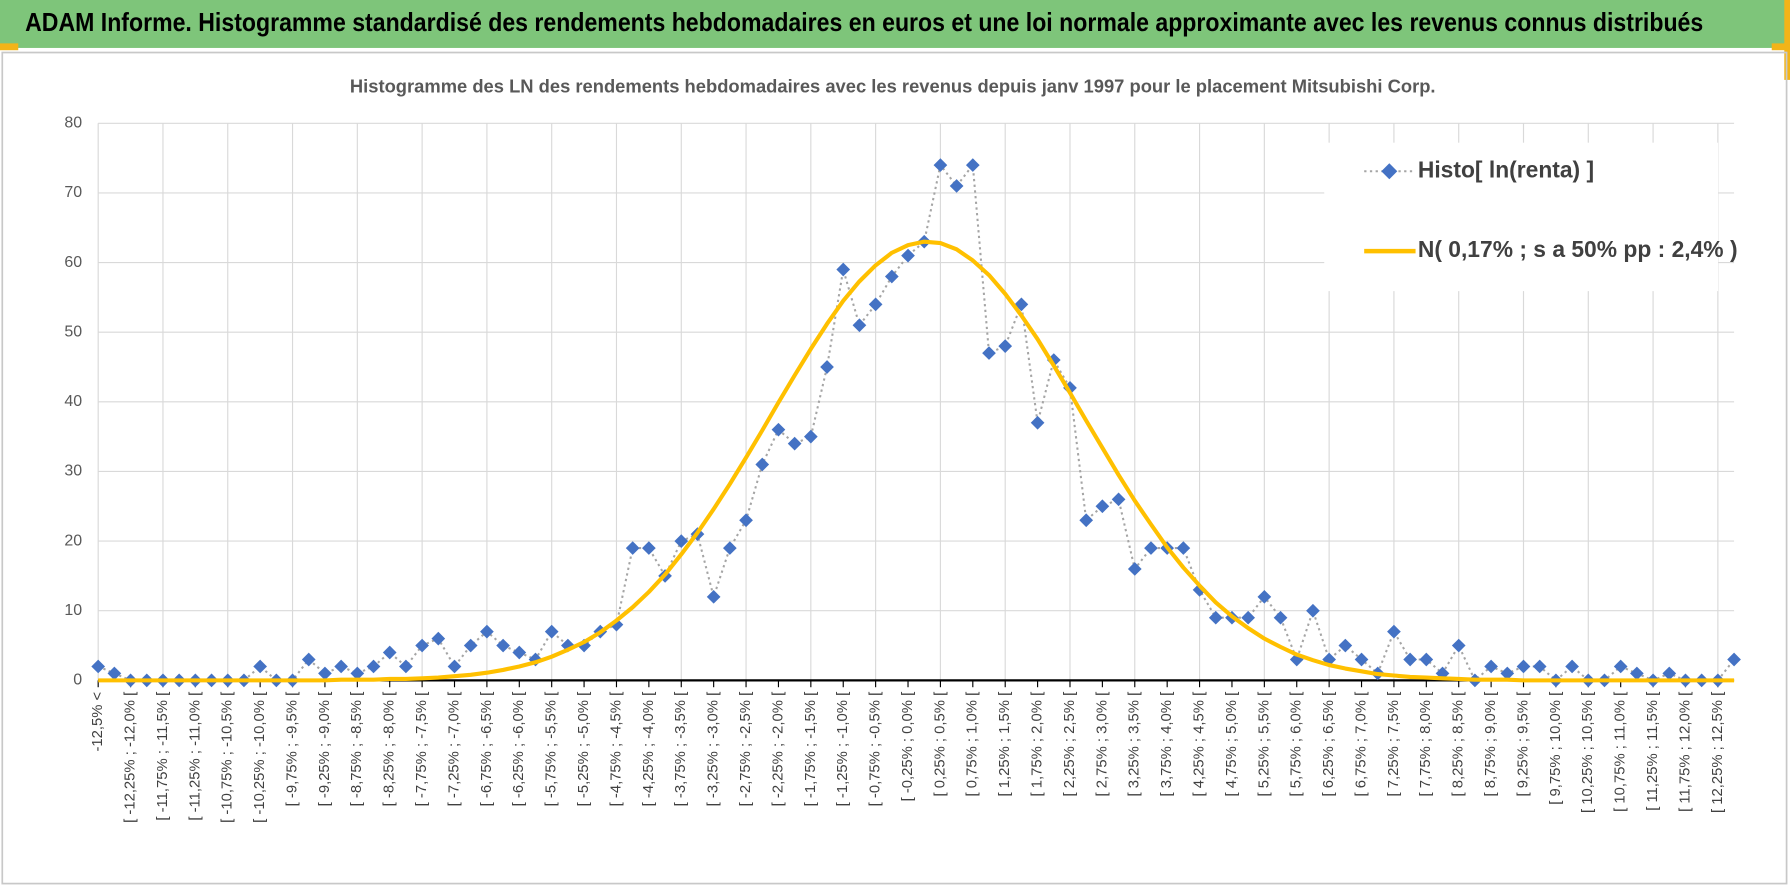 The height and width of the screenshot is (887, 1790). What do you see at coordinates (422, 749) in the screenshot?
I see `x-tick-label: [ -7,75% ; -7,5% [` at bounding box center [422, 749].